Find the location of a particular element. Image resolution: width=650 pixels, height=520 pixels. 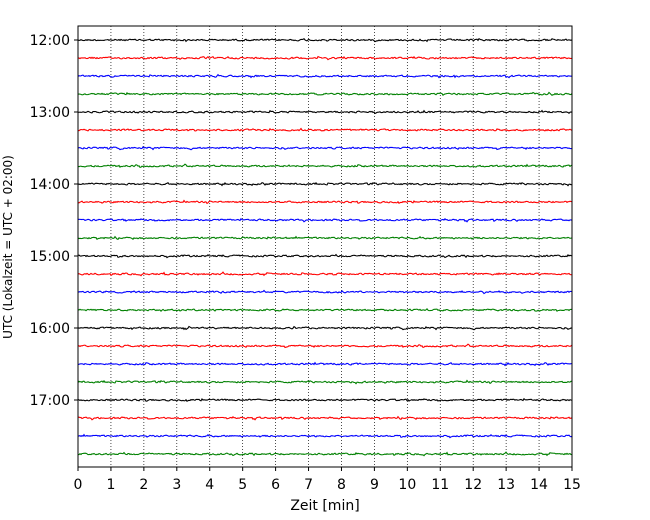

y-tick-label: 13:00 is located at coordinates (50, 113).